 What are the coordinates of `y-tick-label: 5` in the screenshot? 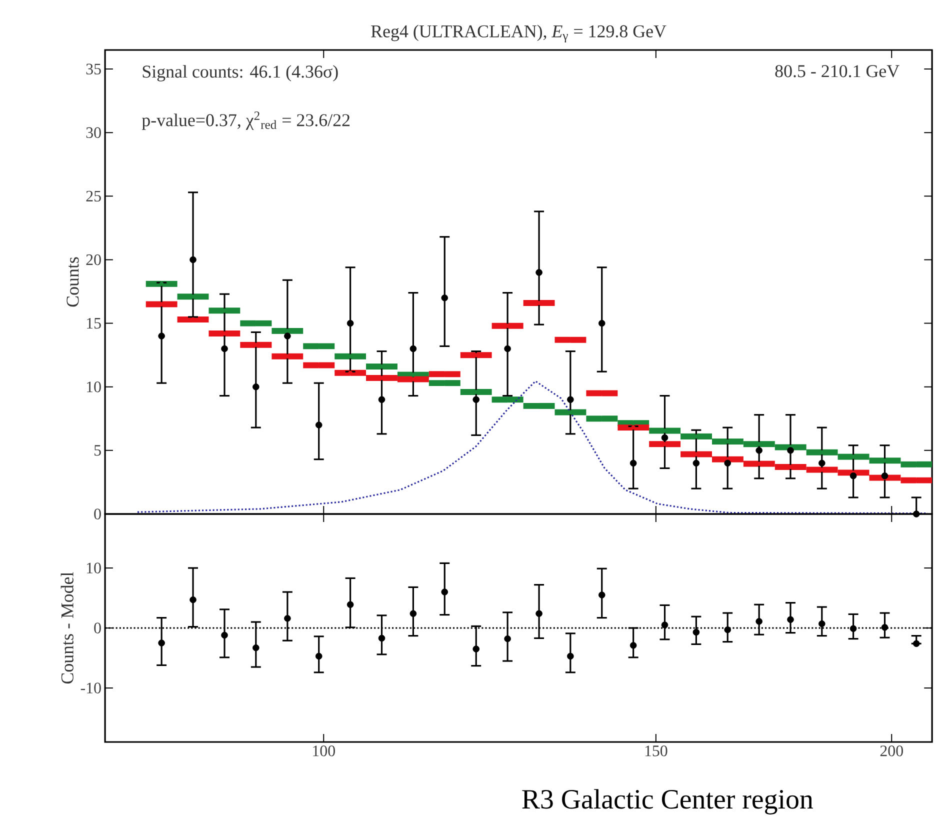 It's located at (97, 450).